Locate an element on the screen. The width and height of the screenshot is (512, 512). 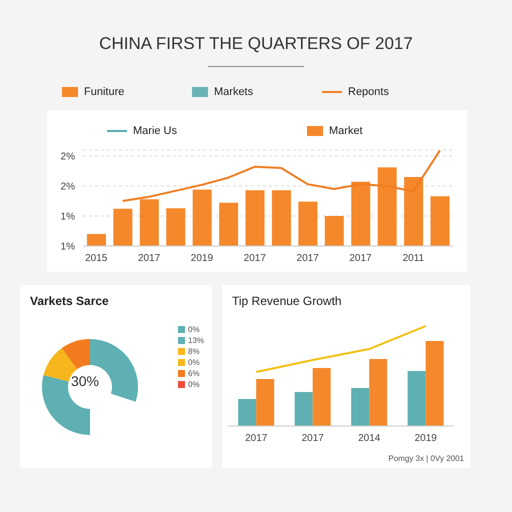
x-tick-label: 2011 is located at coordinates (413, 258).